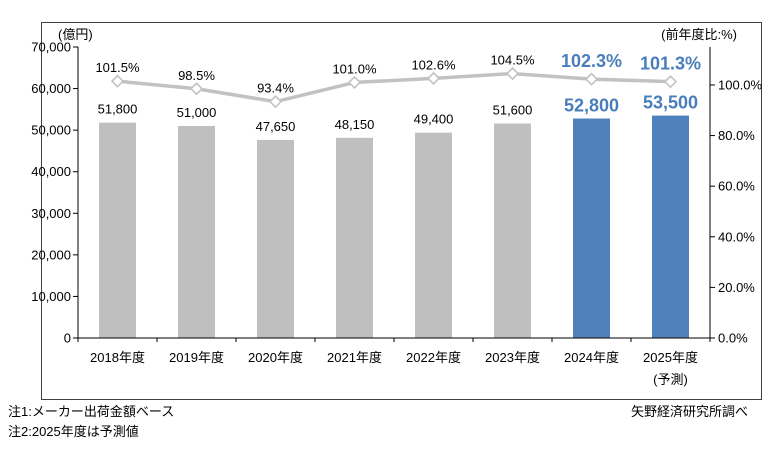 This screenshot has height=469, width=775. Describe the element at coordinates (275, 357) in the screenshot. I see `x-category-label-2020年度: 2020年度` at that location.